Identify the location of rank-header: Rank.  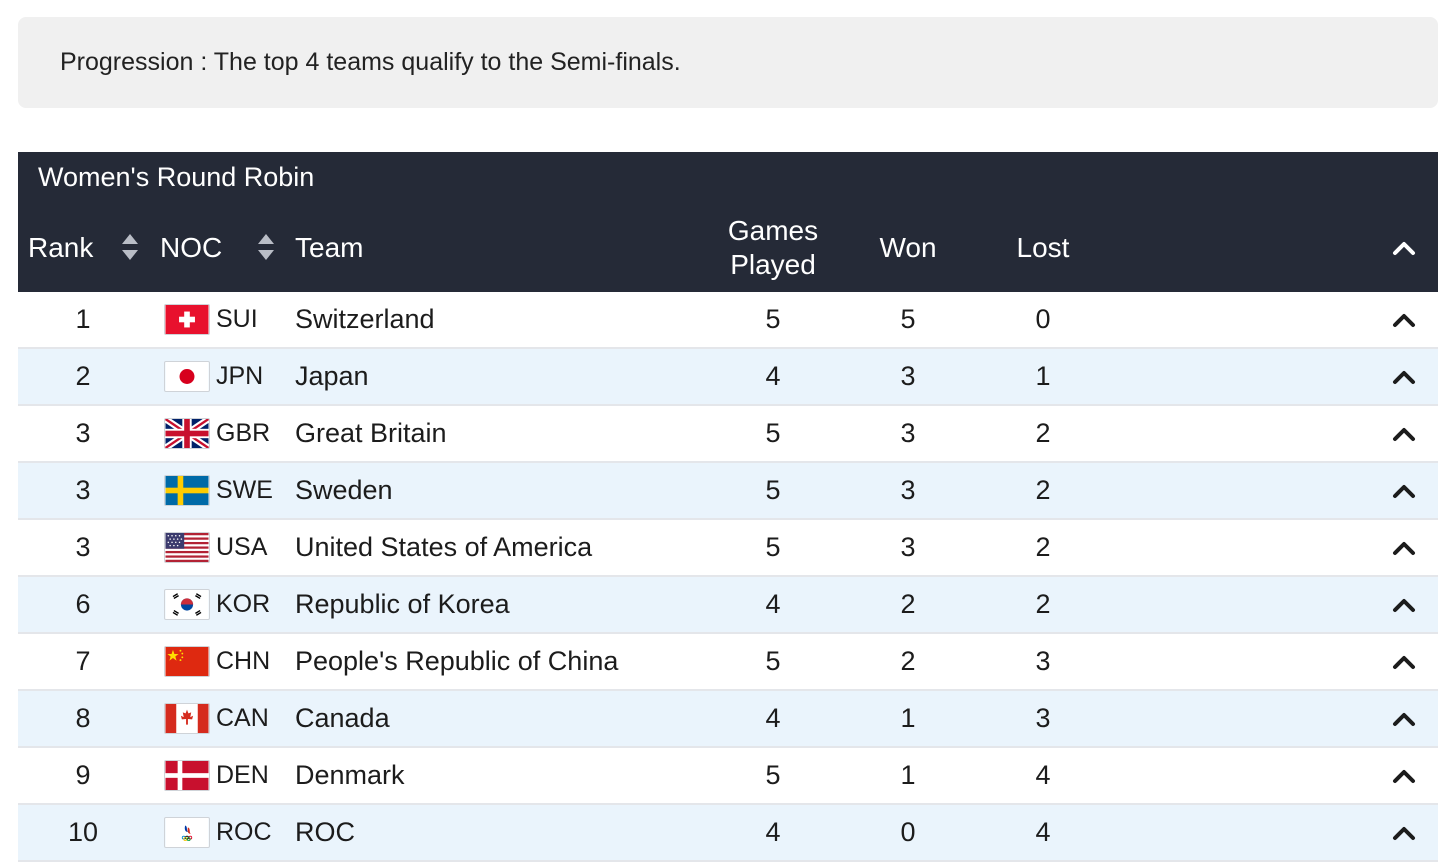
(61, 247).